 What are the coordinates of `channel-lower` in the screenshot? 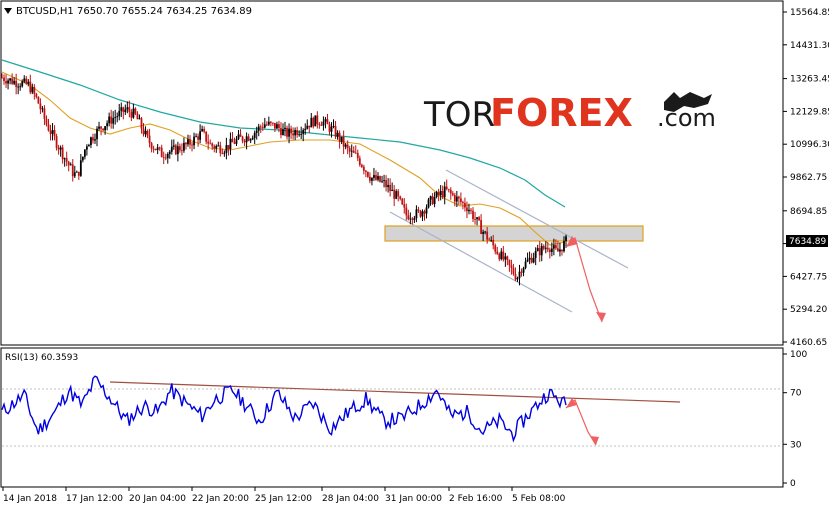 It's located at (481, 262).